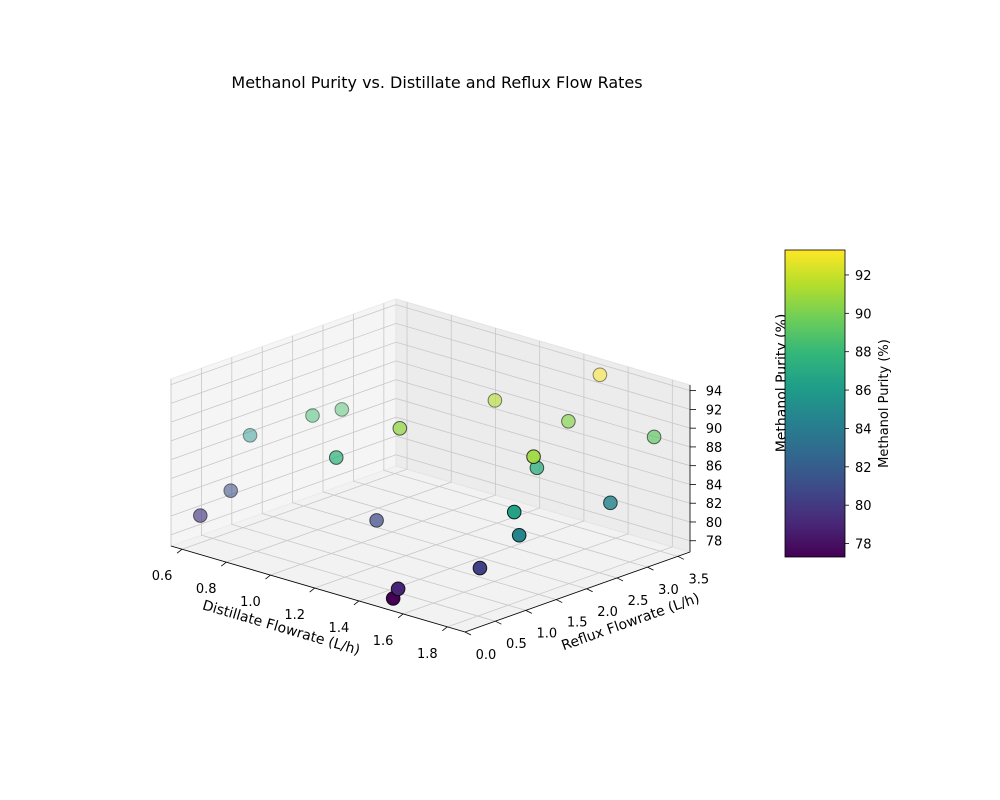  What do you see at coordinates (250, 602) in the screenshot?
I see `x-tick-label: 1.0` at bounding box center [250, 602].